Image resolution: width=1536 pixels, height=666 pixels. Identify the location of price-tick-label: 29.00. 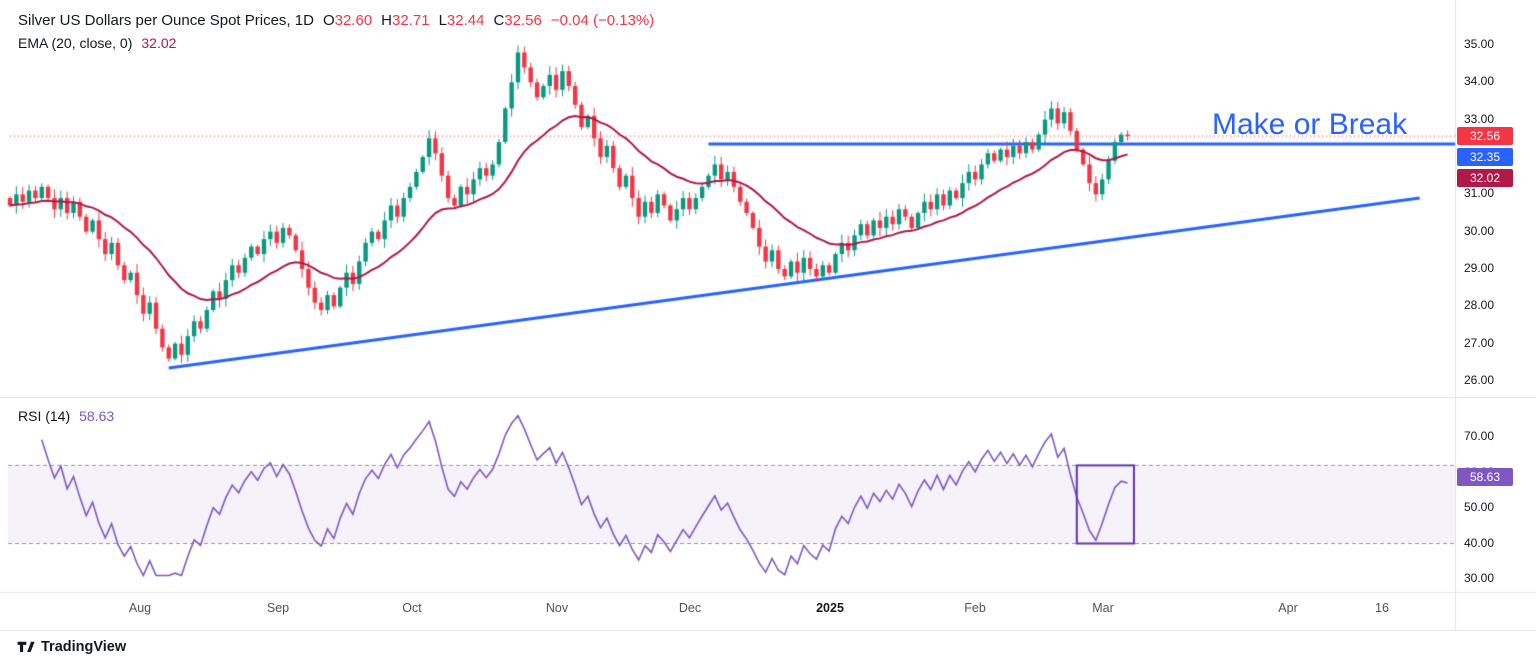
(1479, 267).